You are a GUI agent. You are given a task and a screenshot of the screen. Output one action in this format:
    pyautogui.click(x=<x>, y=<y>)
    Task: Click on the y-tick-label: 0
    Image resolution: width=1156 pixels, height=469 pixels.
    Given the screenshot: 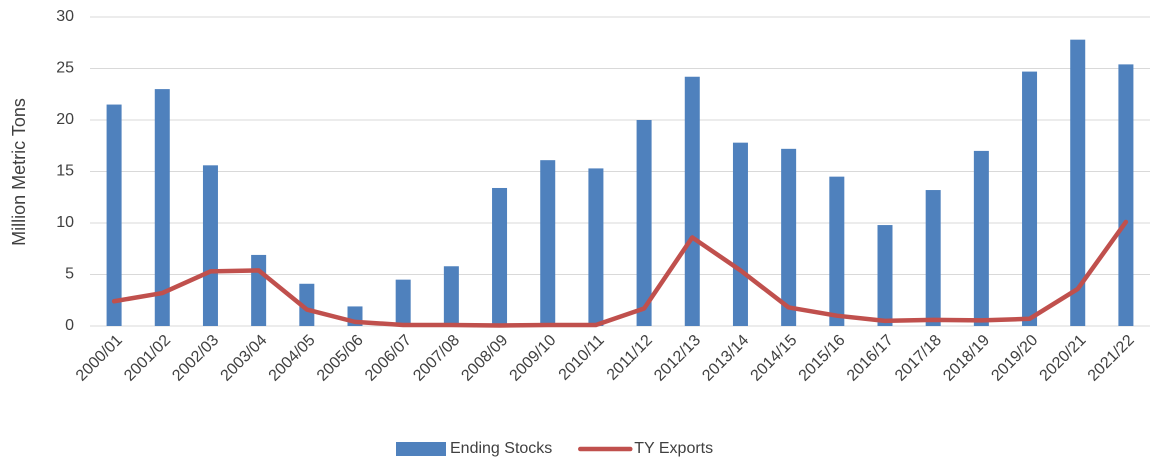 What is the action you would take?
    pyautogui.click(x=69, y=325)
    